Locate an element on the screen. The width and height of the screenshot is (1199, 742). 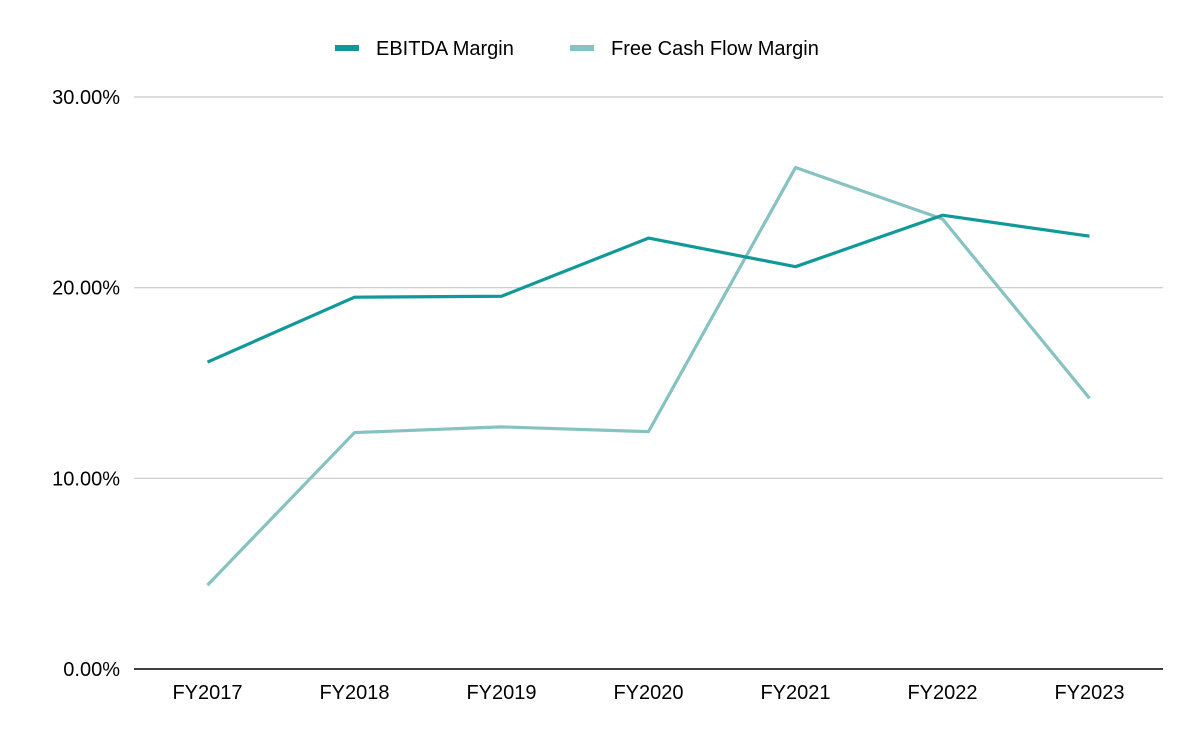
legend-item: Free Cash Flow Margin is located at coordinates (694, 49).